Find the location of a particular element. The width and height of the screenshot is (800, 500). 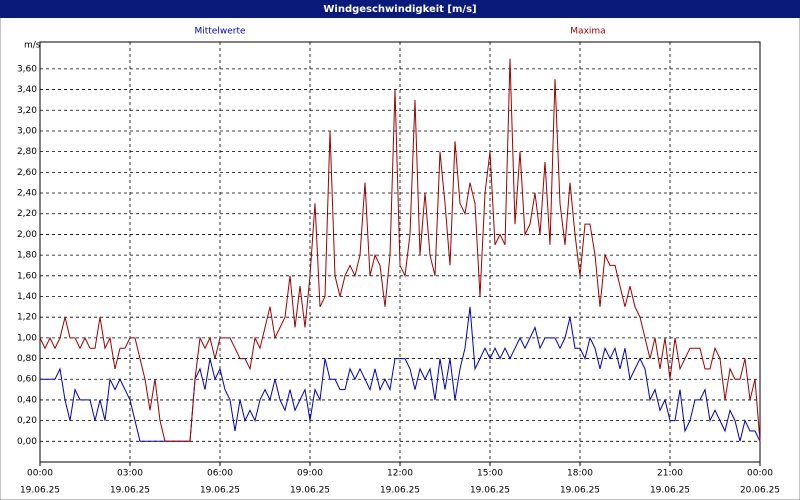

x-tick-label: 09:00 is located at coordinates (310, 474).